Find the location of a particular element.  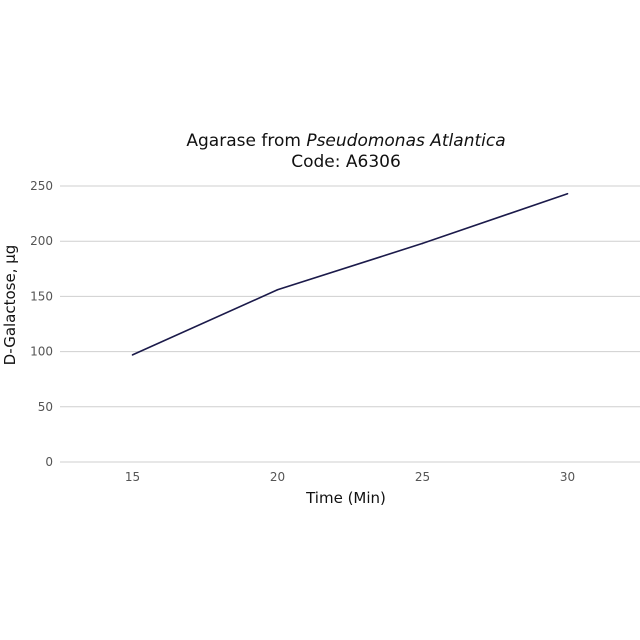

x-axis-ticks: 15 20 25 30 is located at coordinates (350, 477).